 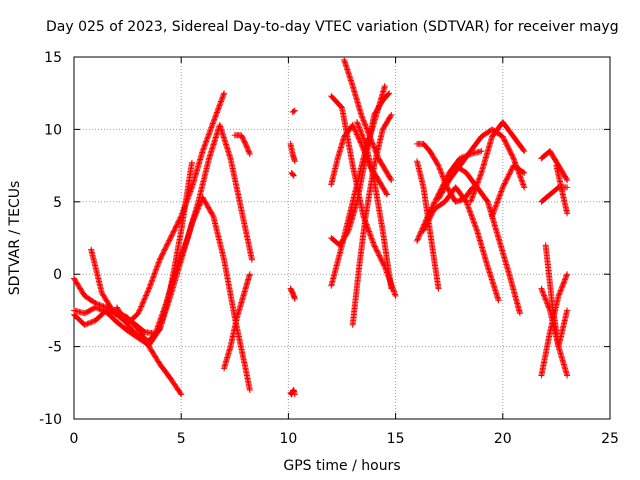 I want to click on y-tick-label: -5, so click(x=55, y=348).